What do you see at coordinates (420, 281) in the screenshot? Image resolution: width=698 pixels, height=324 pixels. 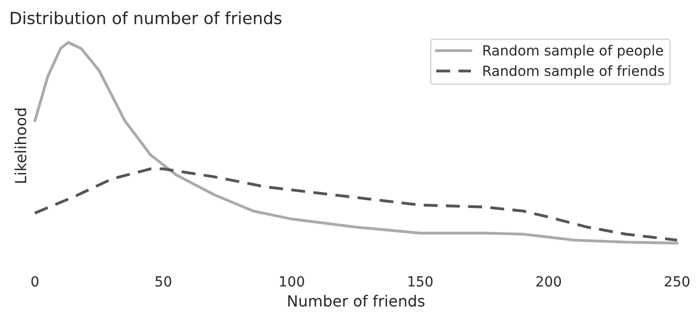 I see `x-tick-label: 150` at bounding box center [420, 281].